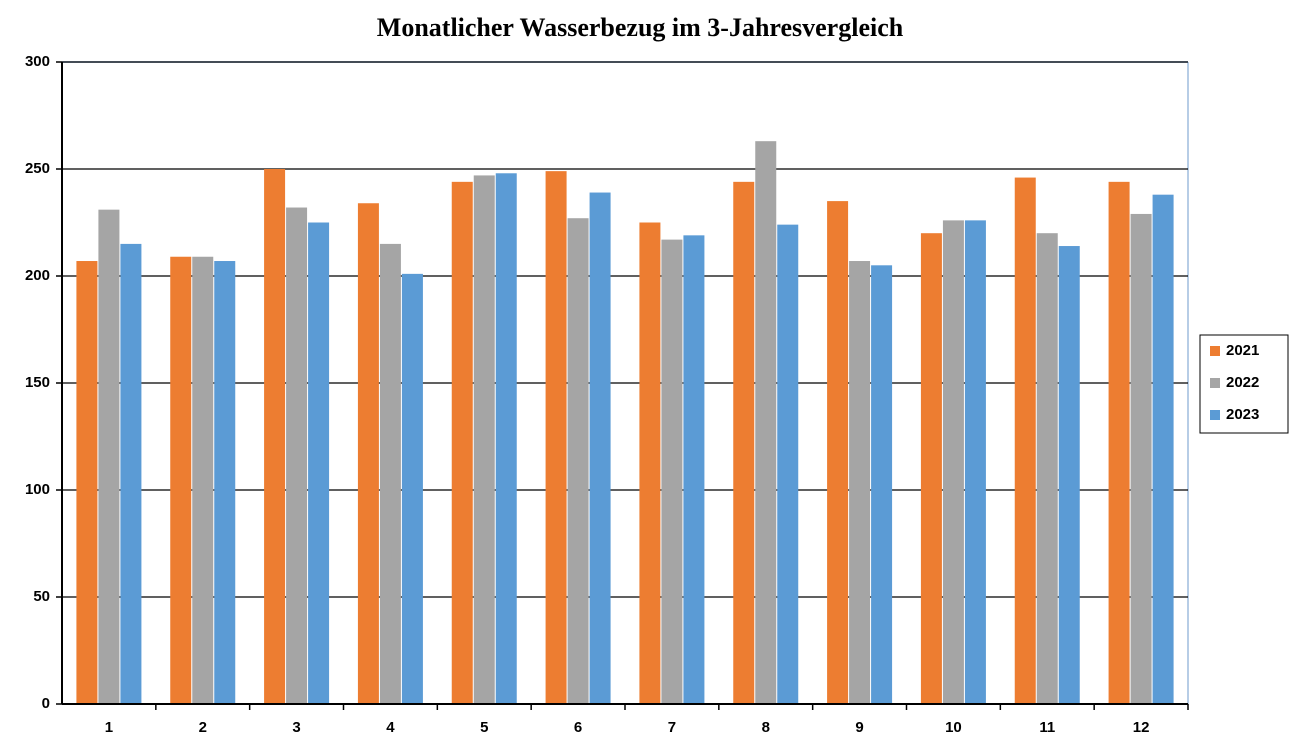 This screenshot has height=745, width=1292. I want to click on x-tick-label: 12, so click(1141, 727).